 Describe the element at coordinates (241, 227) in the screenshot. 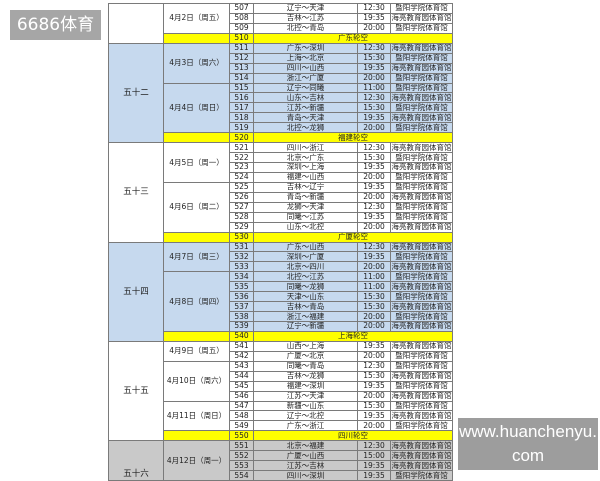

I see `game-number: 529` at that location.